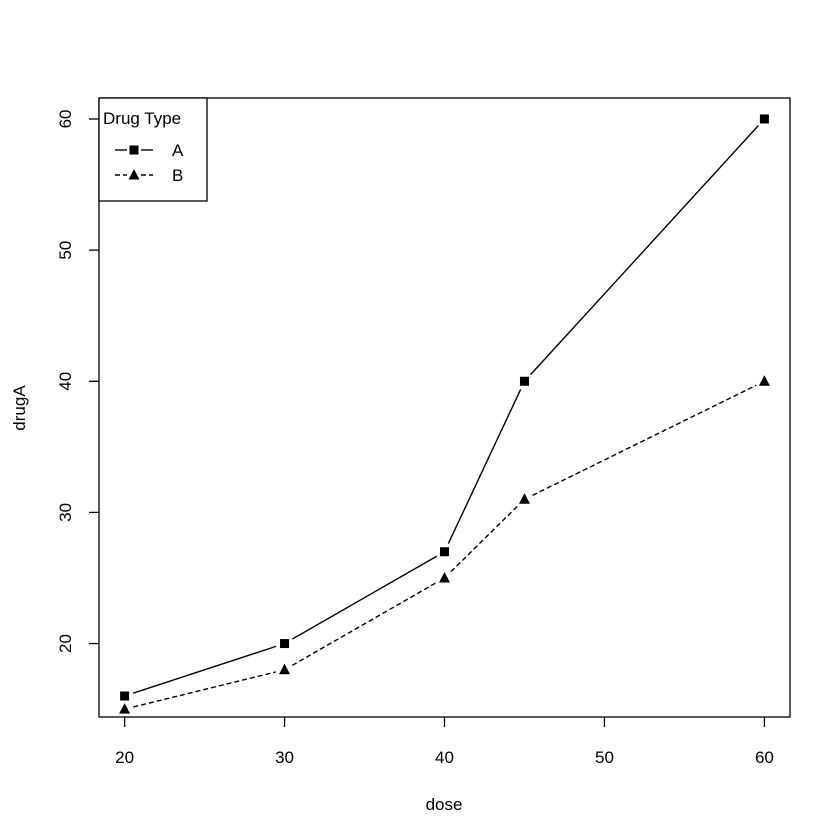 Image resolution: width=840 pixels, height=840 pixels. What do you see at coordinates (65, 512) in the screenshot?
I see `y-tick-label: 30` at bounding box center [65, 512].